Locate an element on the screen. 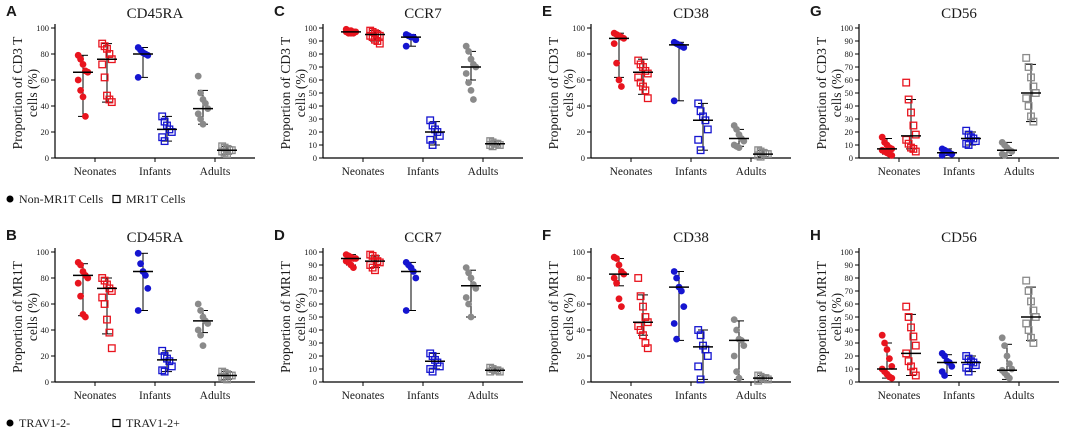 The width and height of the screenshot is (1074, 430). y-axis-label: Proportion of MR1Tcells (%) is located at coordinates (561, 316).